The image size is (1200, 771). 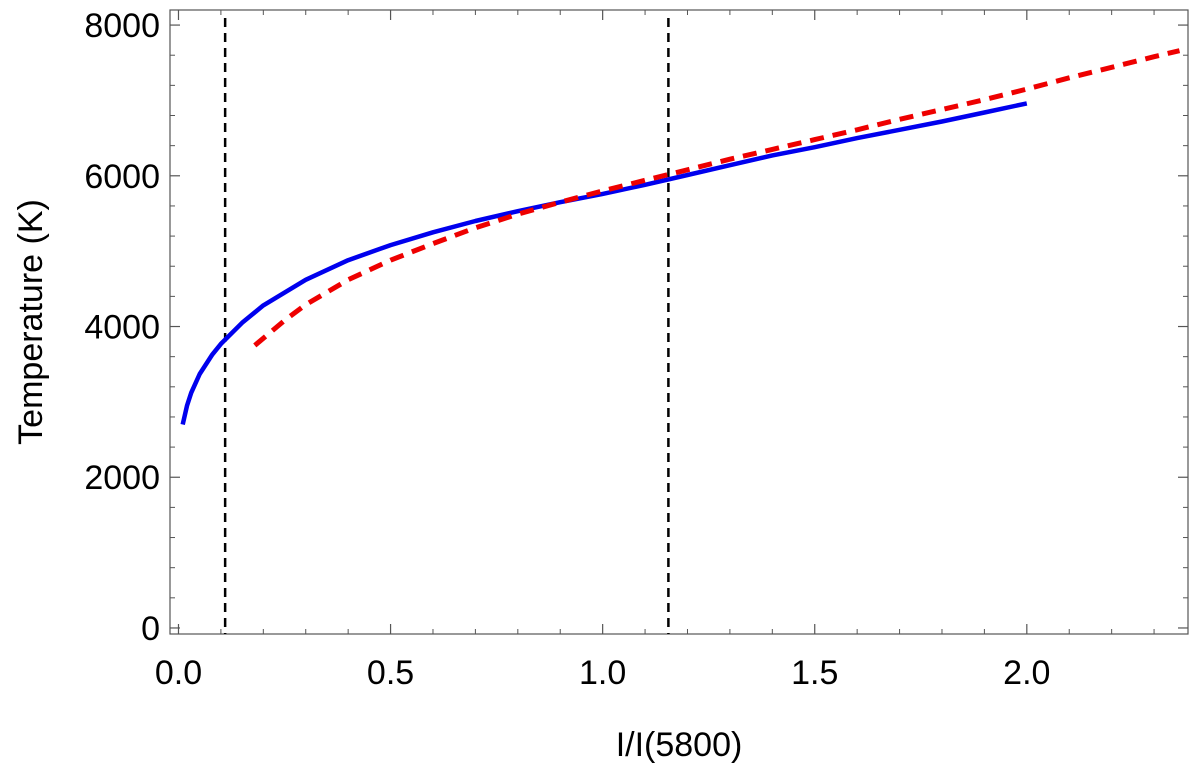 What do you see at coordinates (31, 322) in the screenshot?
I see `y-axis-label: Temperature (K)` at bounding box center [31, 322].